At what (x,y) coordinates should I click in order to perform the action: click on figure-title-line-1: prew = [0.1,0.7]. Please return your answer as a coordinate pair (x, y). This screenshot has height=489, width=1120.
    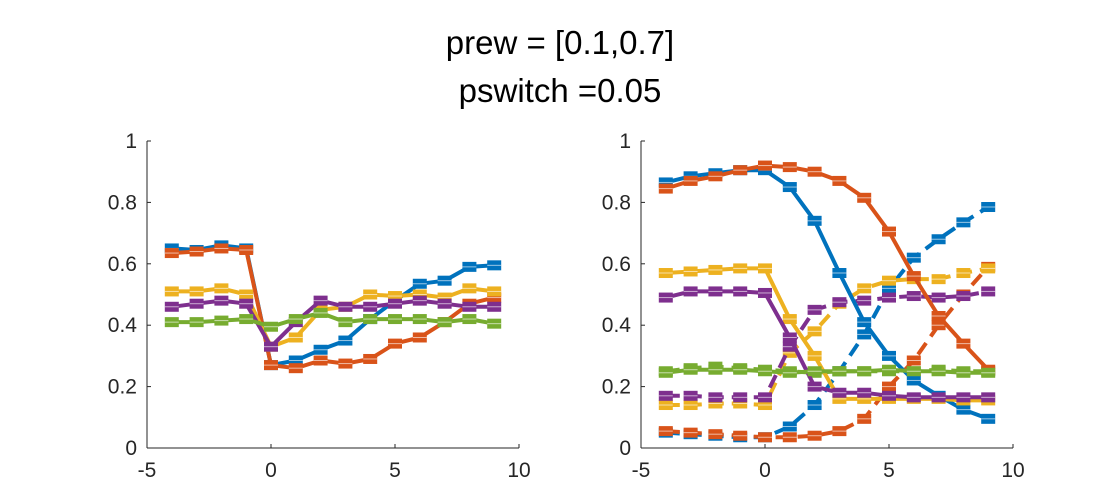
    Looking at the image, I should click on (560, 42).